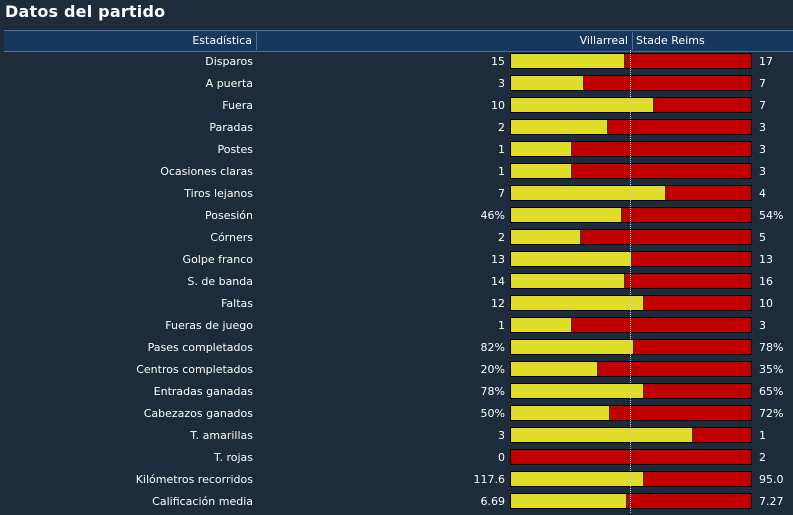  Describe the element at coordinates (492, 369) in the screenshot. I see `home-value: 20%` at that location.